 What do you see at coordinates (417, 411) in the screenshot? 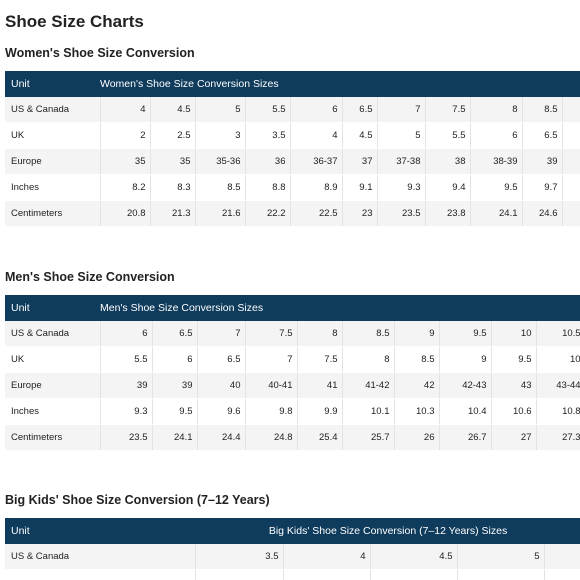
I see `size-cell: 10.3` at bounding box center [417, 411].